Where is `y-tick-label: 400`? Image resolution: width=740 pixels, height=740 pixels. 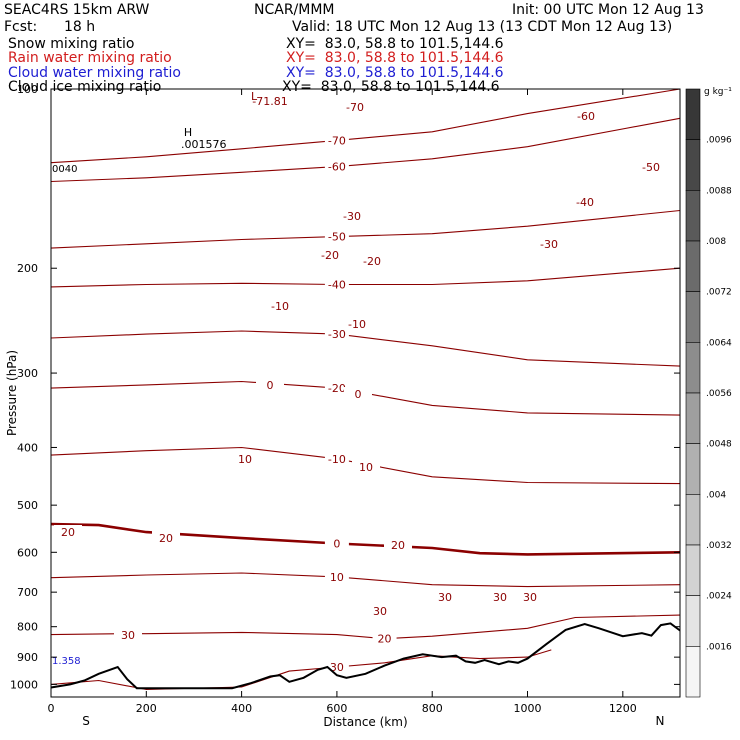 y-tick-label: 400 is located at coordinates (27, 447).